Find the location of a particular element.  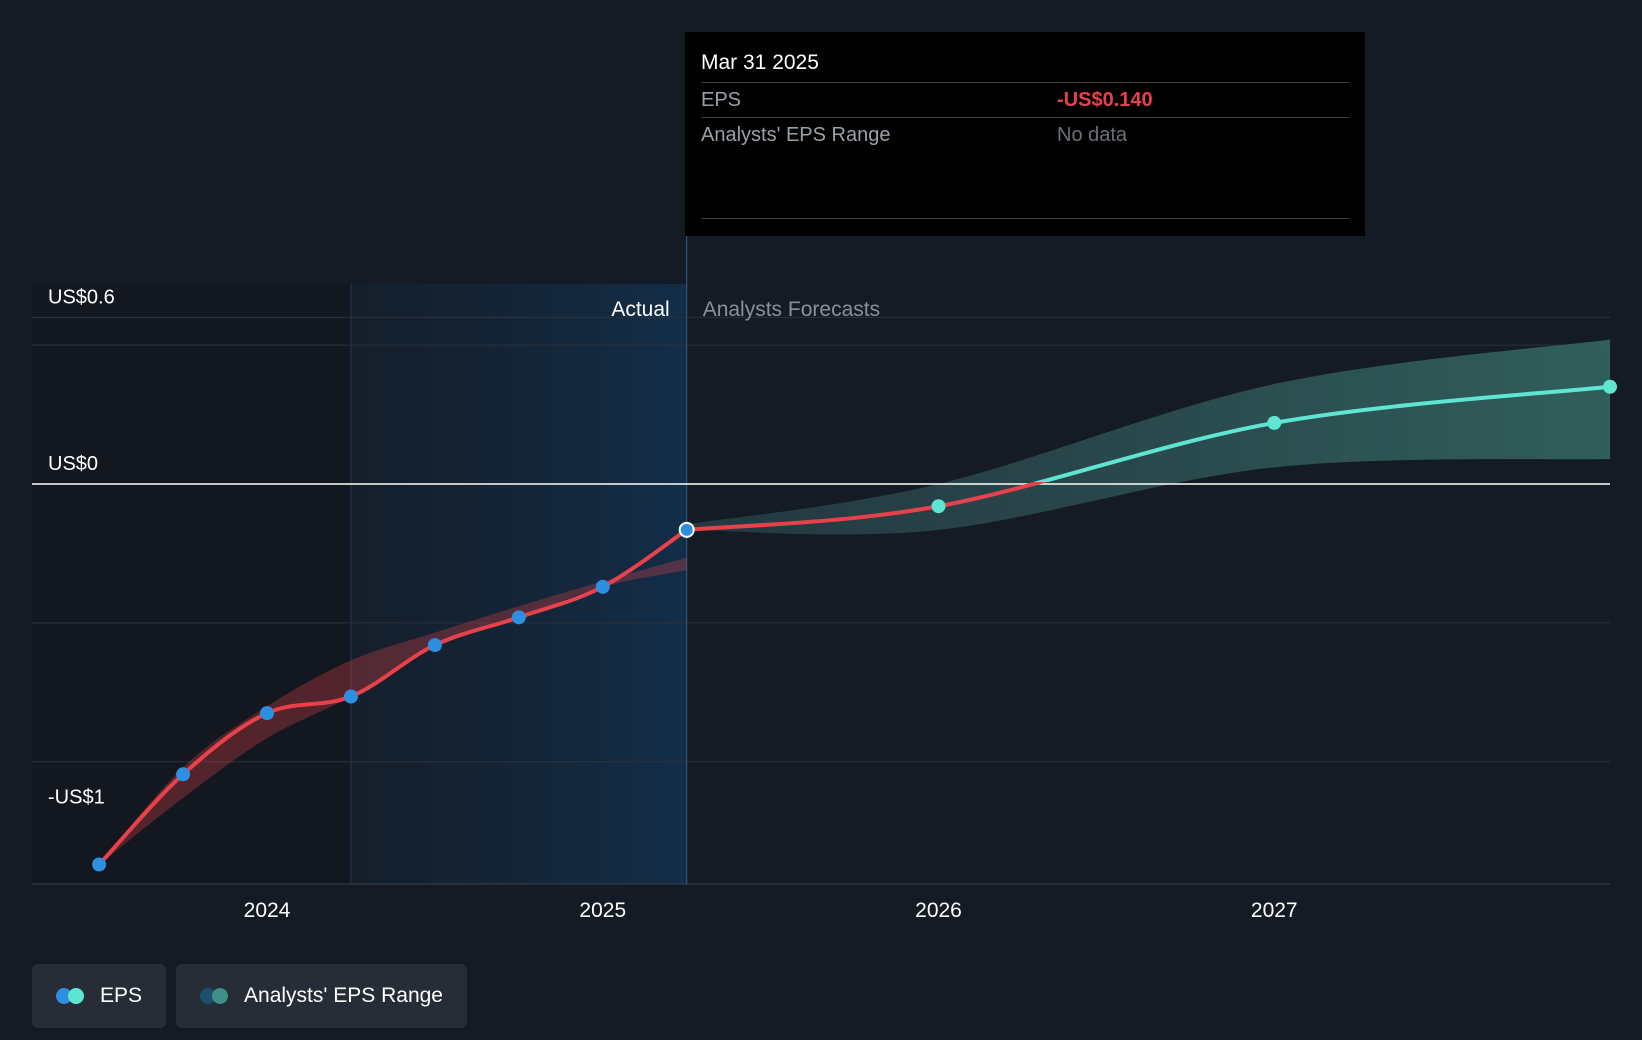

tooltip-range-value: No data is located at coordinates (1092, 135).